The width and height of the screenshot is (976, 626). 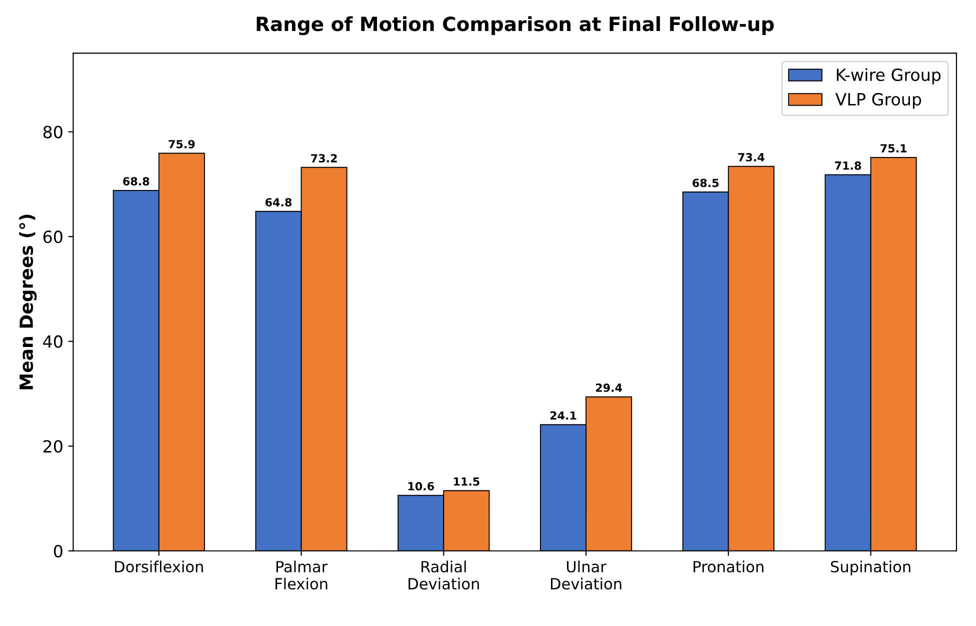 What do you see at coordinates (870, 568) in the screenshot?
I see `x-tick-label: Supination` at bounding box center [870, 568].